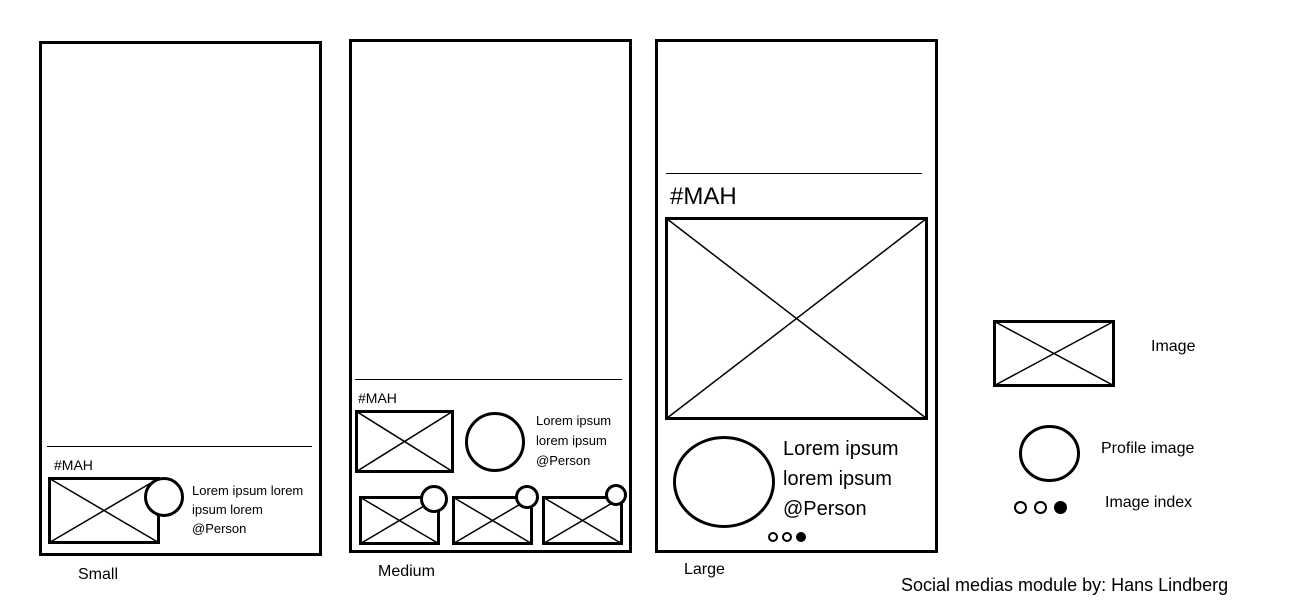 This screenshot has width=1300, height=600. I want to click on large-caption: Large, so click(704, 569).